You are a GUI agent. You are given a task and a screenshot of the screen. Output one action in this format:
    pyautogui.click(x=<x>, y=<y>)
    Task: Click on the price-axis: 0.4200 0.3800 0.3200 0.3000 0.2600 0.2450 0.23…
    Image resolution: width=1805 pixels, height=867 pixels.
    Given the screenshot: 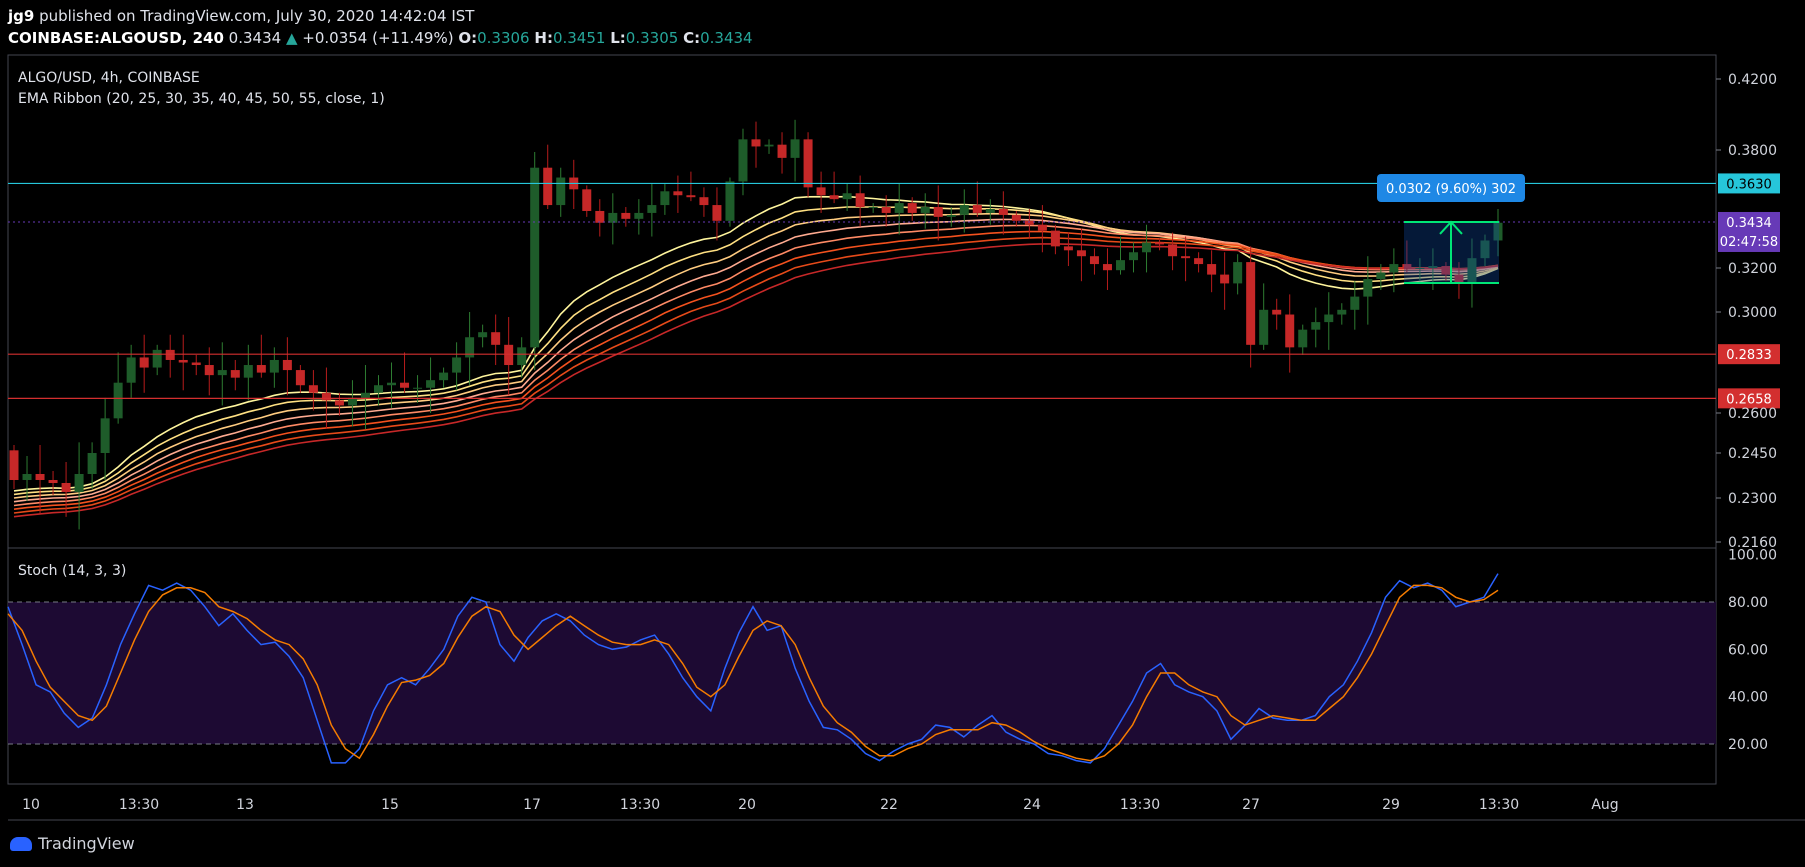 What is the action you would take?
    pyautogui.click(x=1746, y=311)
    